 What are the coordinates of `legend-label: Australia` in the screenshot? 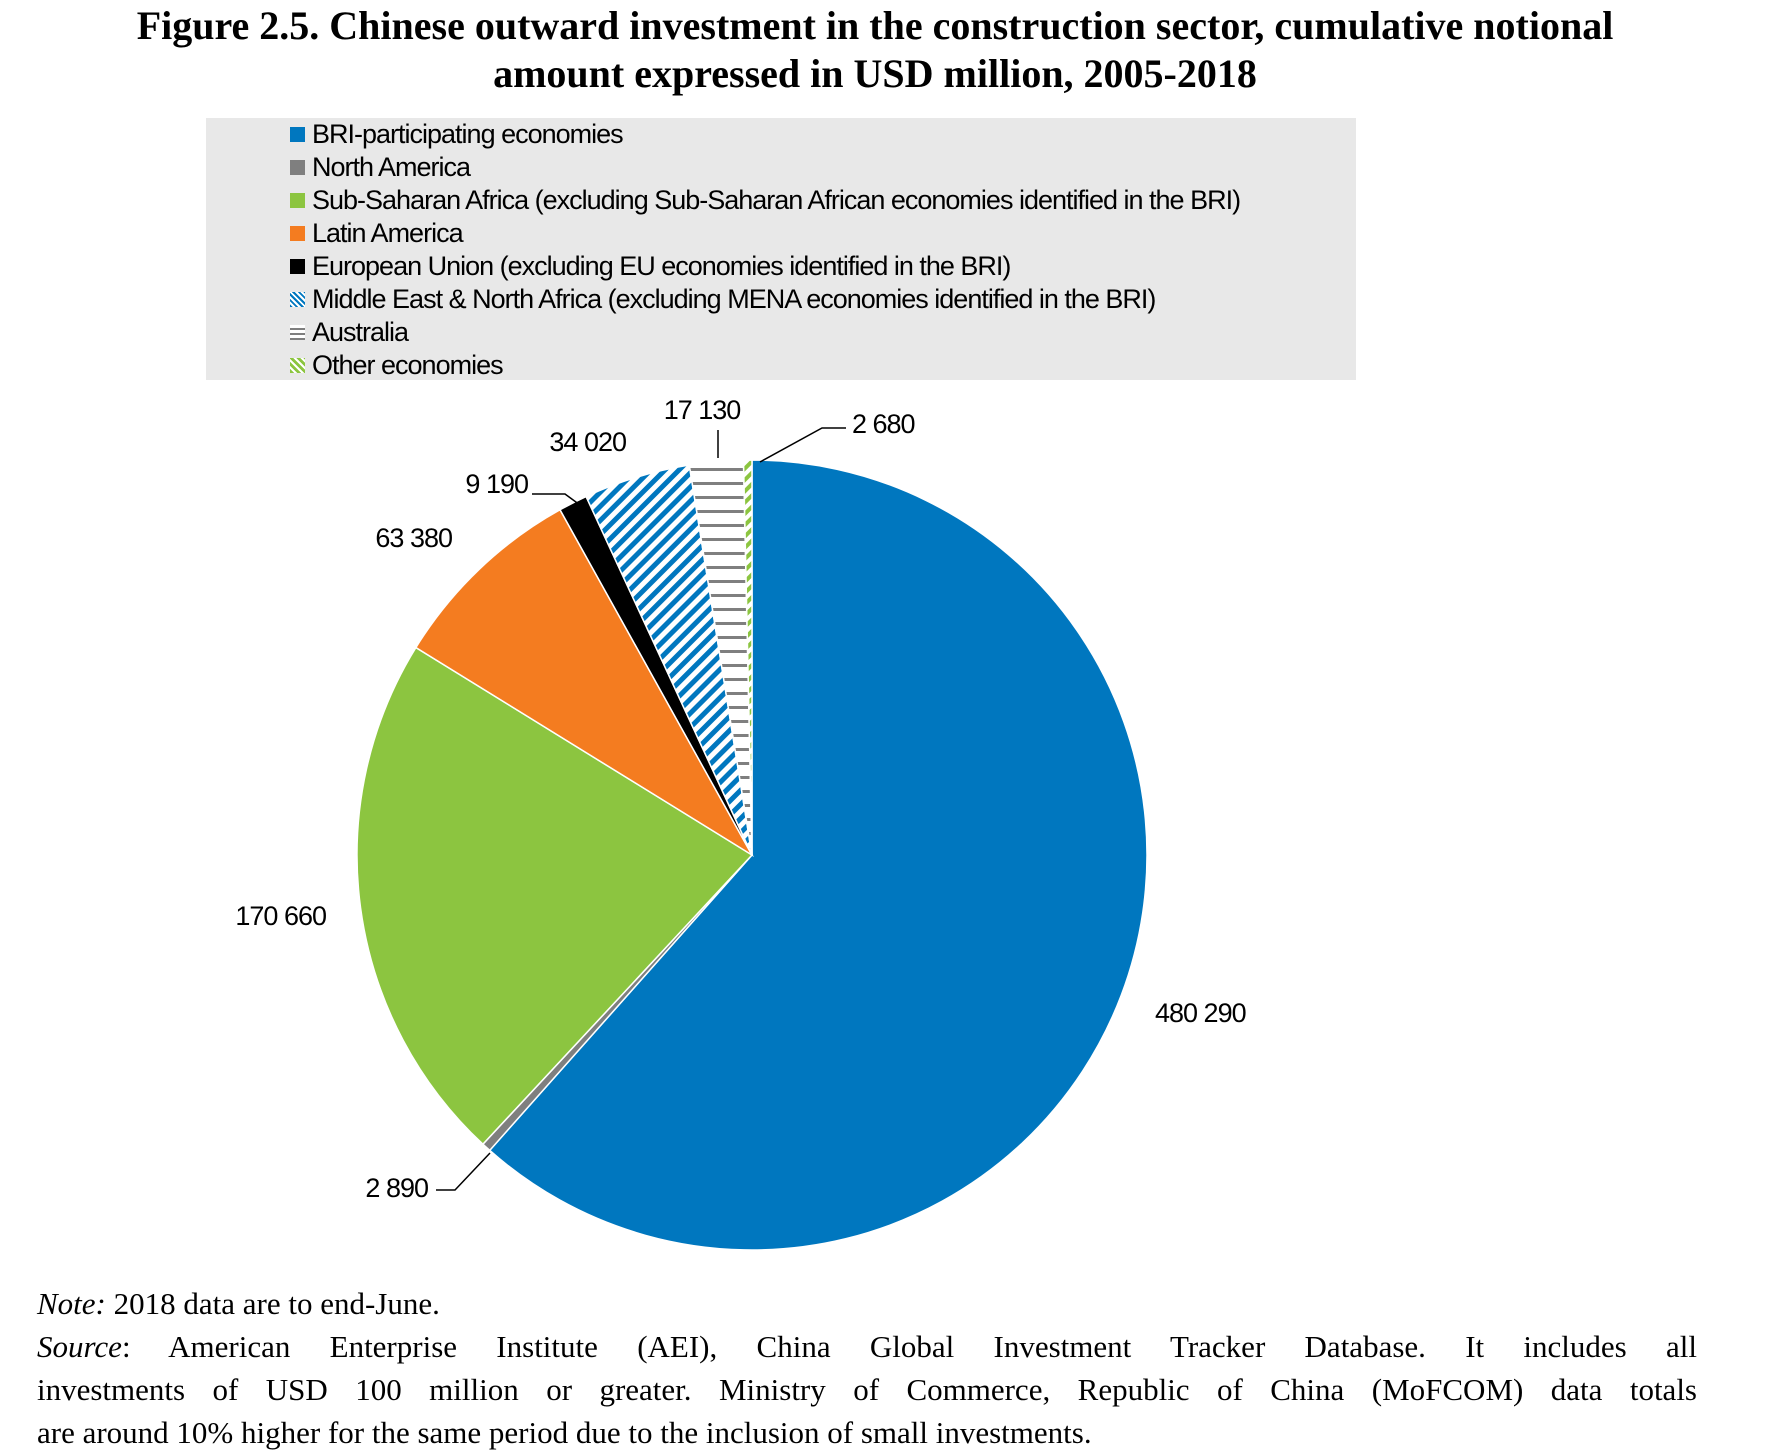 It's located at (360, 332).